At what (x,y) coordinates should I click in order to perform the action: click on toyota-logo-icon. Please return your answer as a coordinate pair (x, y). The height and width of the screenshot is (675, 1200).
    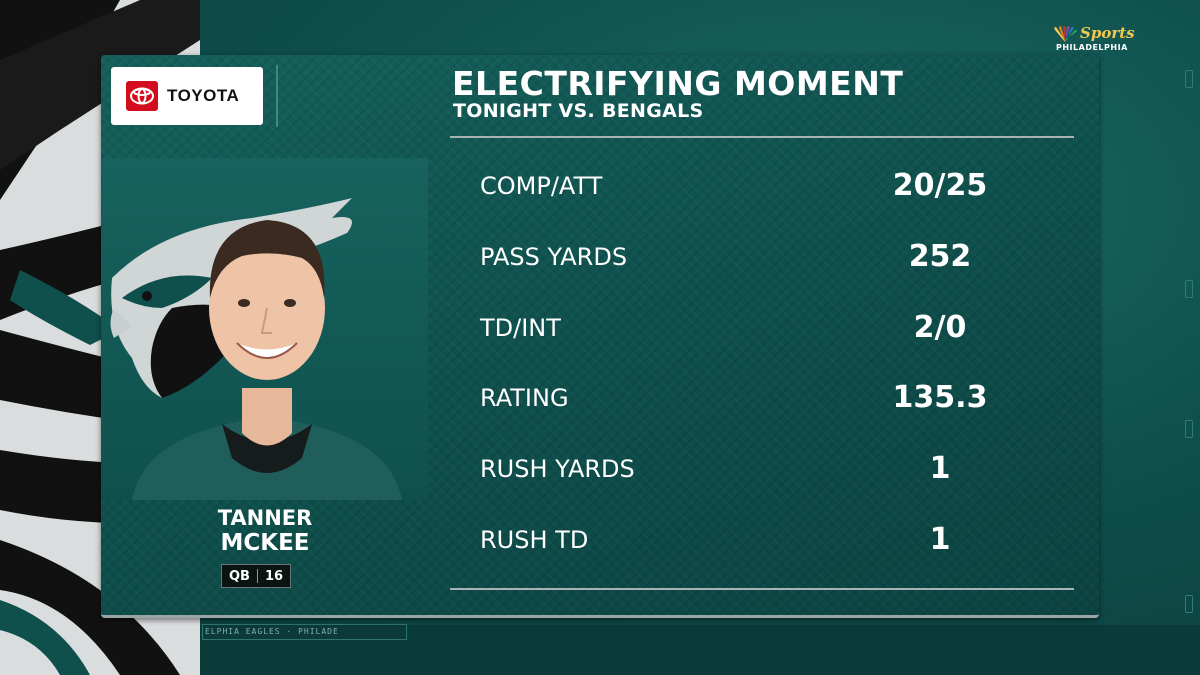
    Looking at the image, I should click on (142, 96).